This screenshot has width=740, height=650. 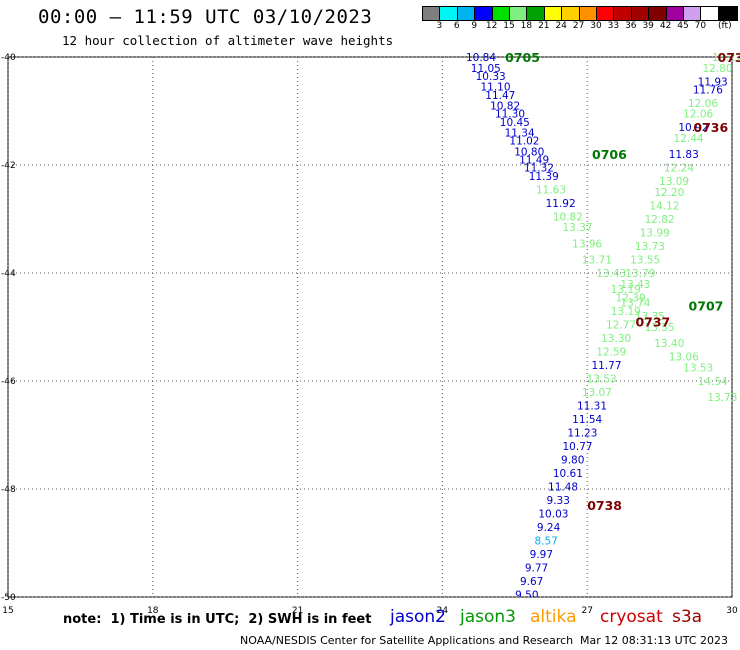 What do you see at coordinates (500, 96) in the screenshot?
I see `wave-height-value: 11.47` at bounding box center [500, 96].